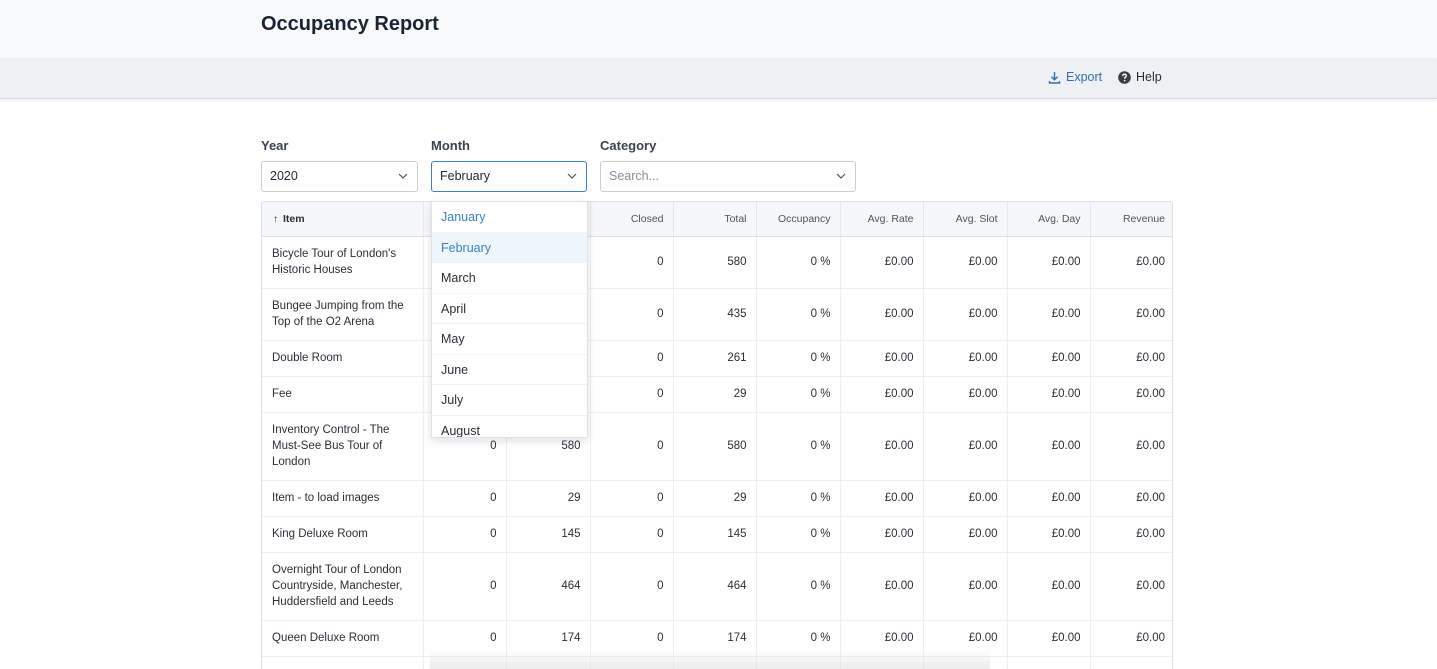 This screenshot has height=669, width=1437. What do you see at coordinates (965, 662) in the screenshot?
I see `cell-avg-slot` at bounding box center [965, 662].